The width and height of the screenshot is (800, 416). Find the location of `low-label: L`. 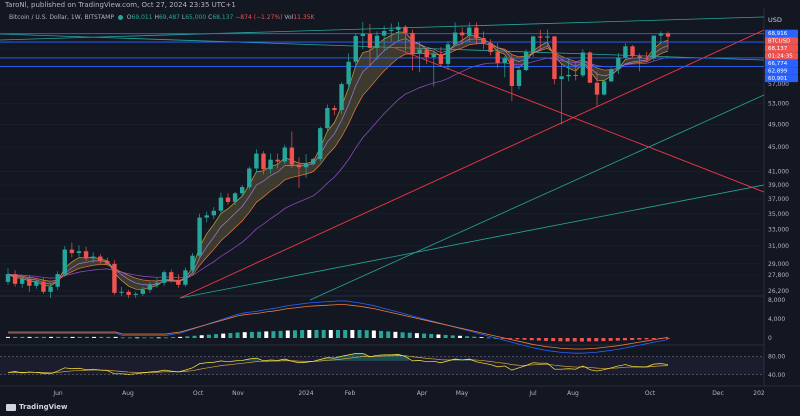

low-label: L is located at coordinates (183, 17).